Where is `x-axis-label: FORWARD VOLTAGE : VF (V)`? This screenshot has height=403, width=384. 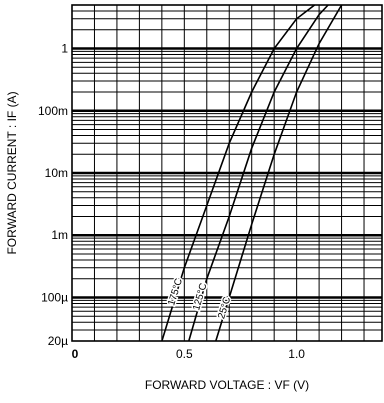
x-axis-label: FORWARD VOLTAGE : VF (V) is located at coordinates (227, 385).